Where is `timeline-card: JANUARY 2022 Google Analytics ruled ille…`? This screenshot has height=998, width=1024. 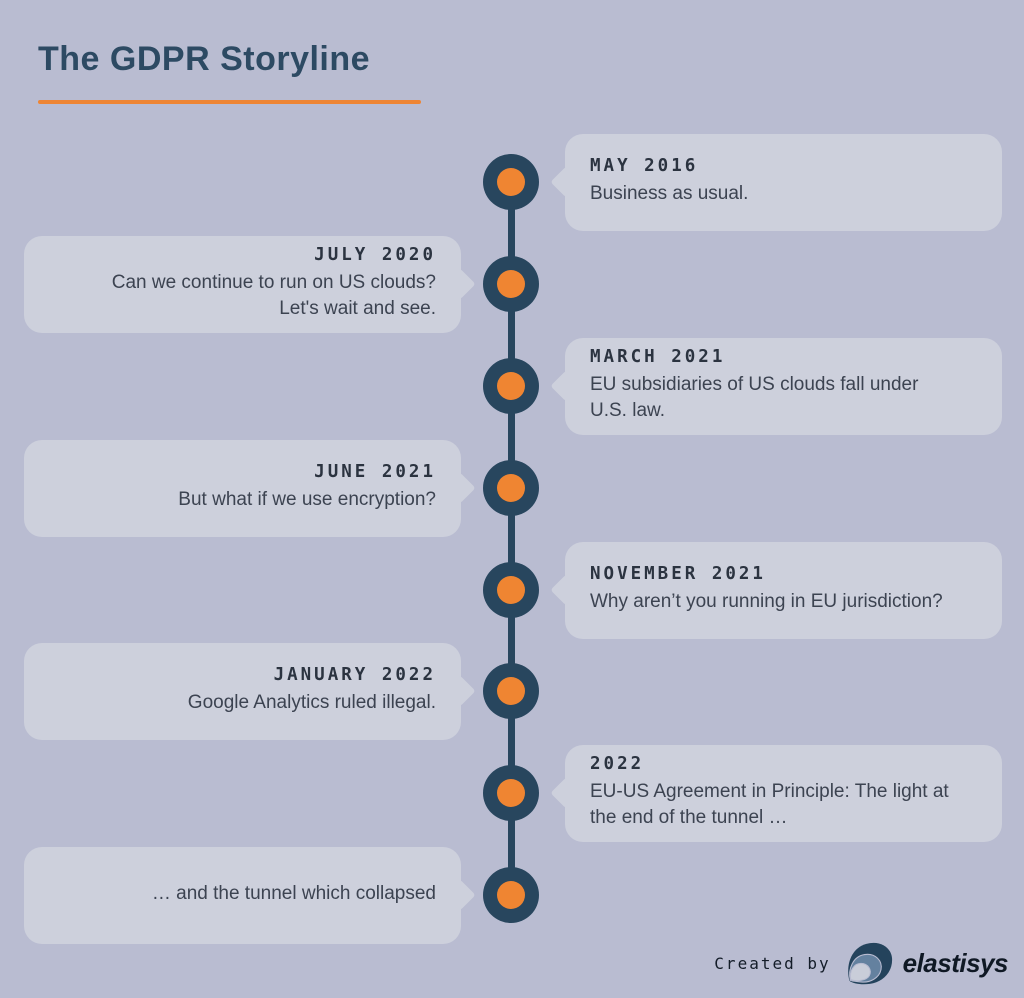
timeline-card: JANUARY 2022 Google Analytics ruled ille… is located at coordinates (242, 691).